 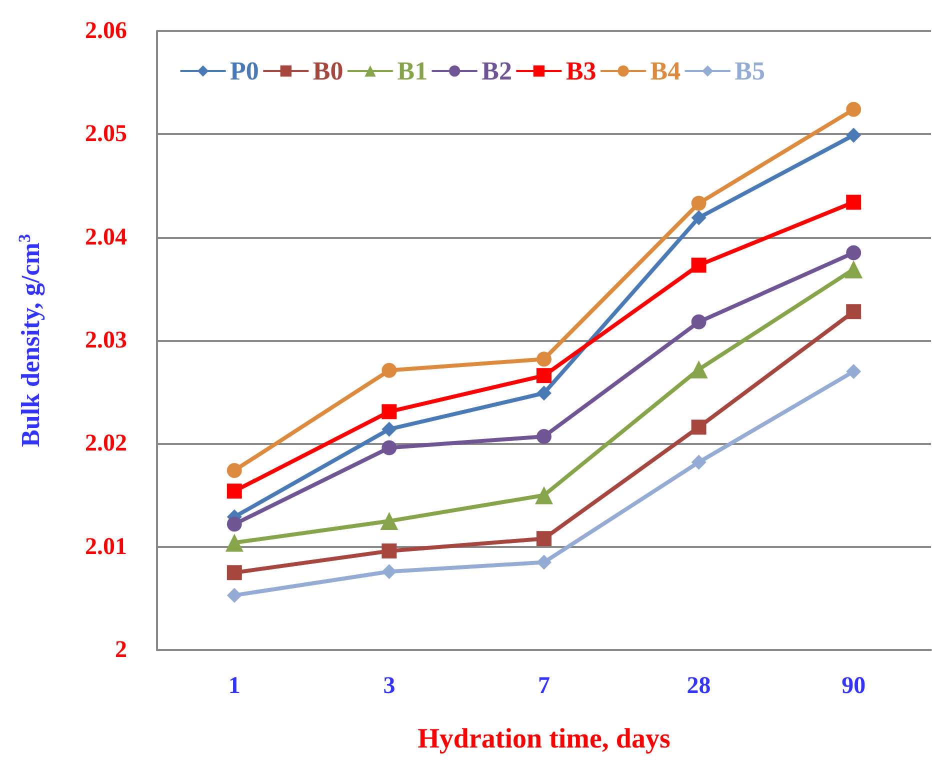 What do you see at coordinates (106, 237) in the screenshot?
I see `y-tick-label: 2.04` at bounding box center [106, 237].